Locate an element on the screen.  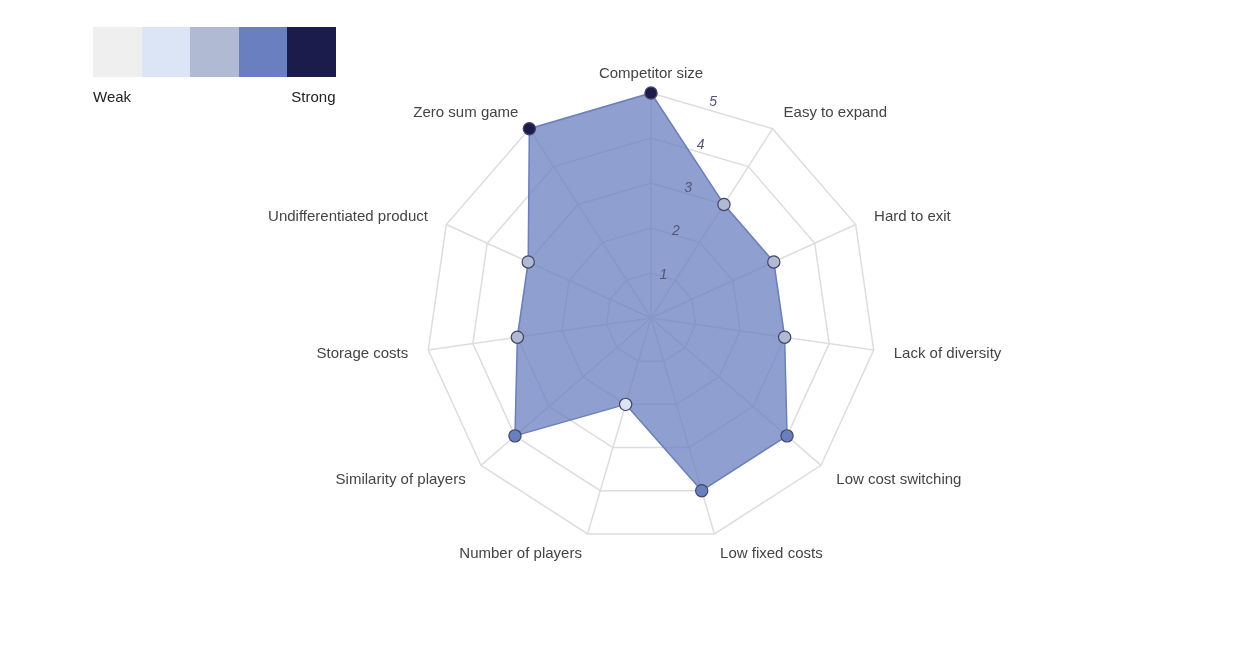
spoke-label: Hard to exit is located at coordinates (913, 216).